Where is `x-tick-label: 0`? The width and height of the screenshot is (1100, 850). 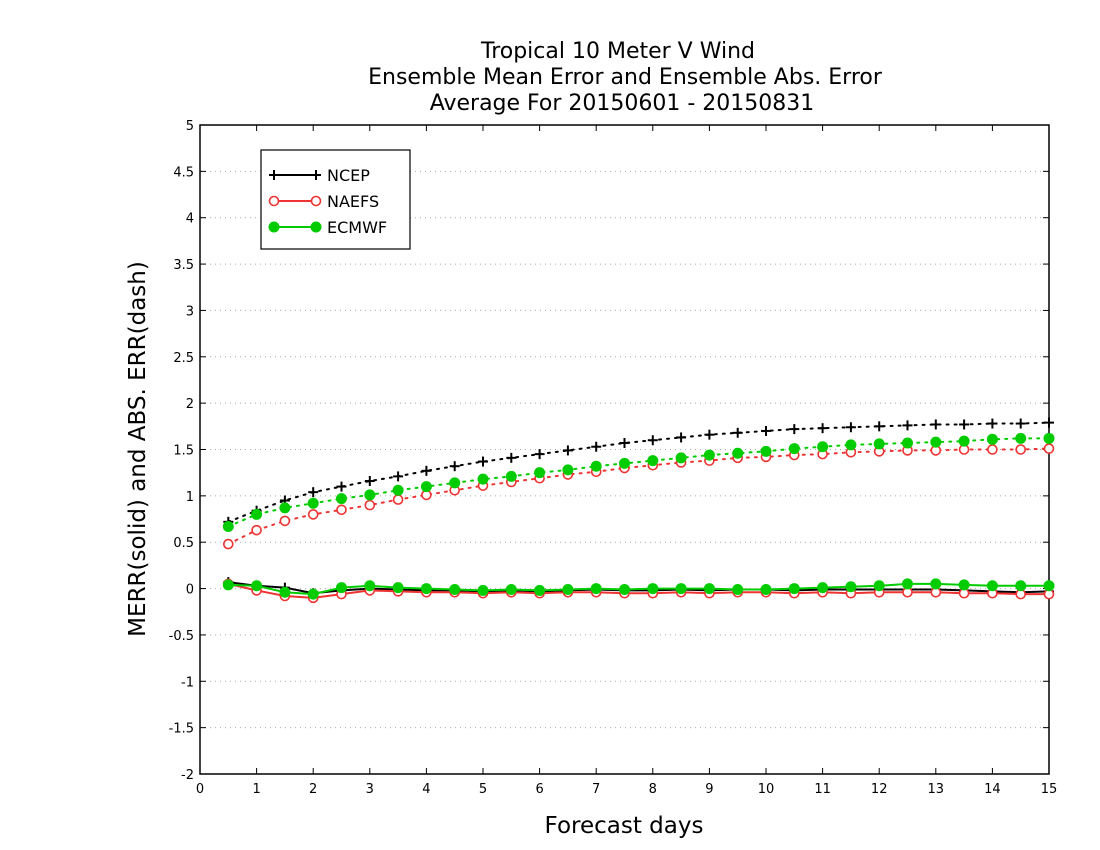 x-tick-label: 0 is located at coordinates (200, 789).